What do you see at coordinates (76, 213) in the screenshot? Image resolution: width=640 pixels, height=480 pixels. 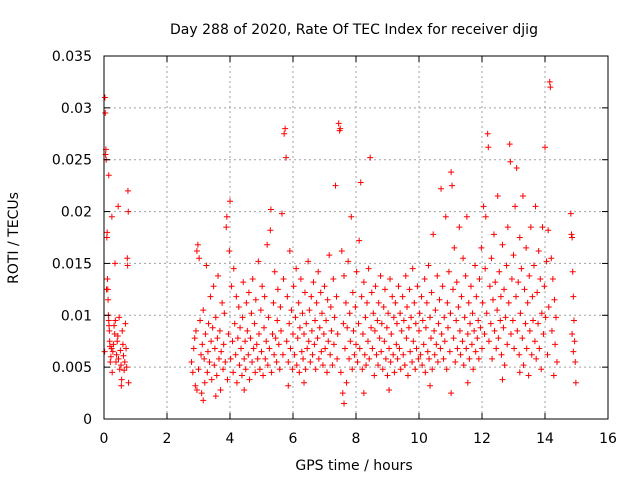 I see `y-tick-label: 0.02` at bounding box center [76, 213].